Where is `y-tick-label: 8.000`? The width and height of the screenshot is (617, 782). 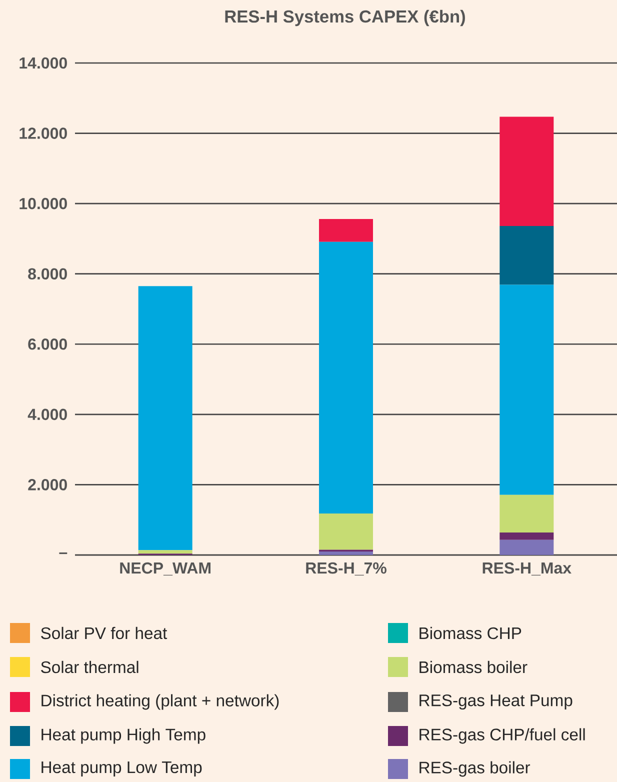 y-tick-label: 8.000 is located at coordinates (47, 274).